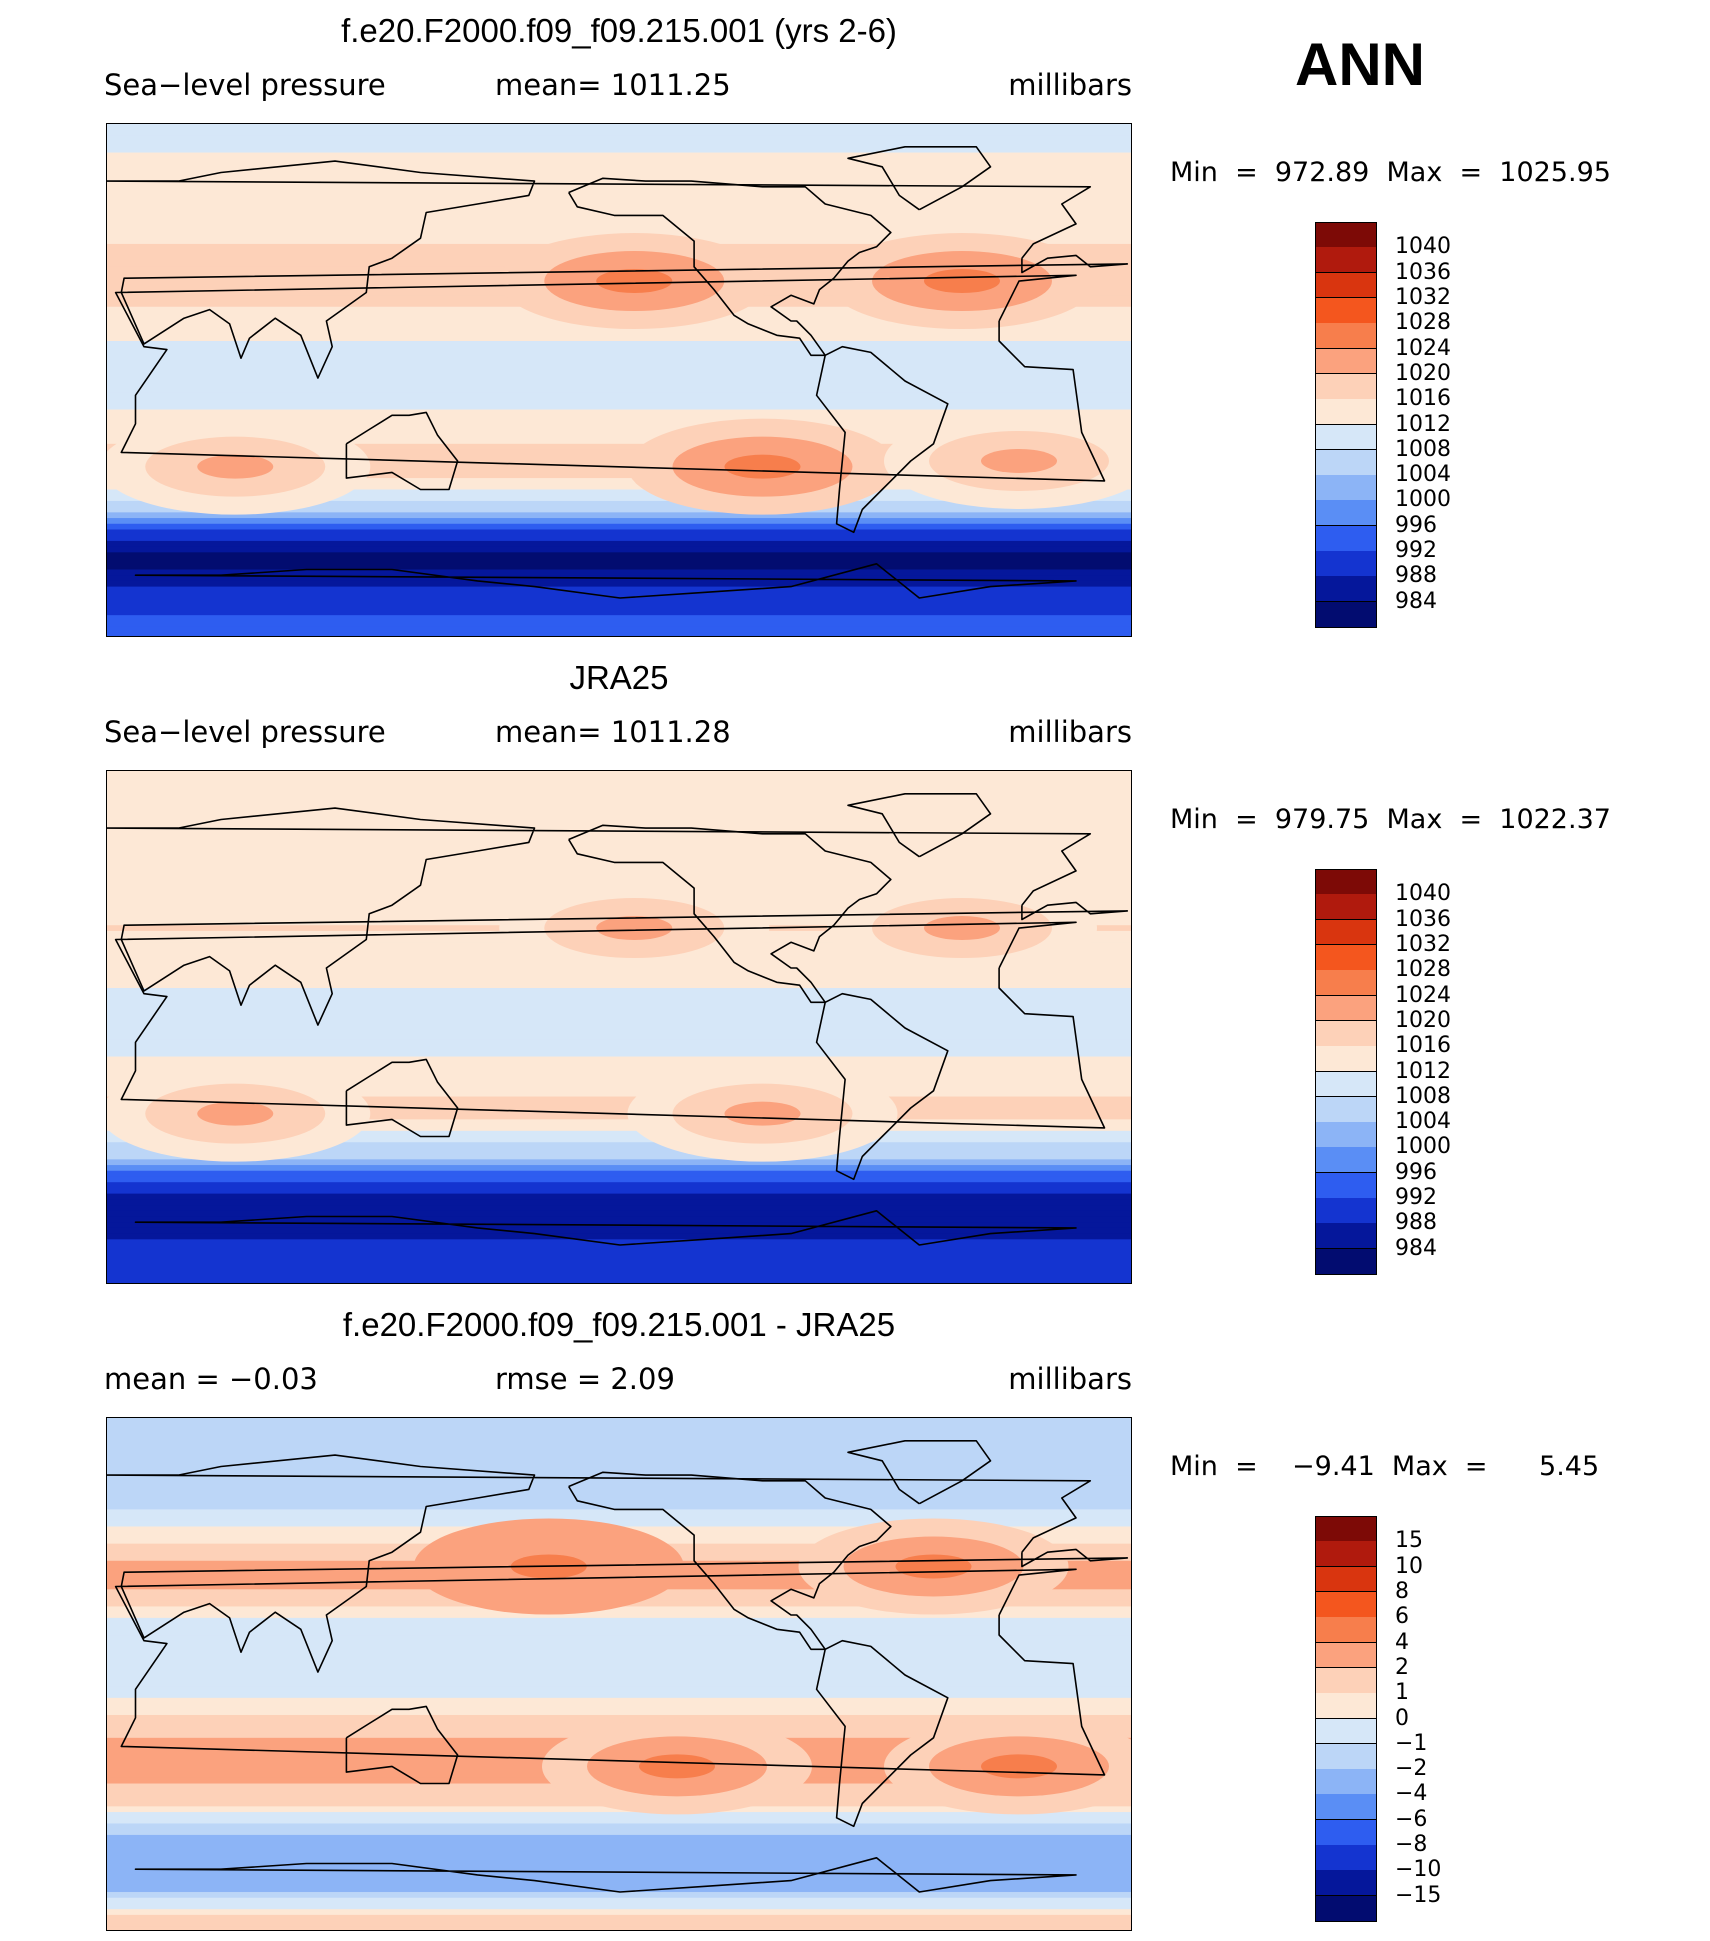 This screenshot has width=1710, height=1941. Describe the element at coordinates (613, 85) in the screenshot. I see `mean-label: mean= 1011.25` at that location.